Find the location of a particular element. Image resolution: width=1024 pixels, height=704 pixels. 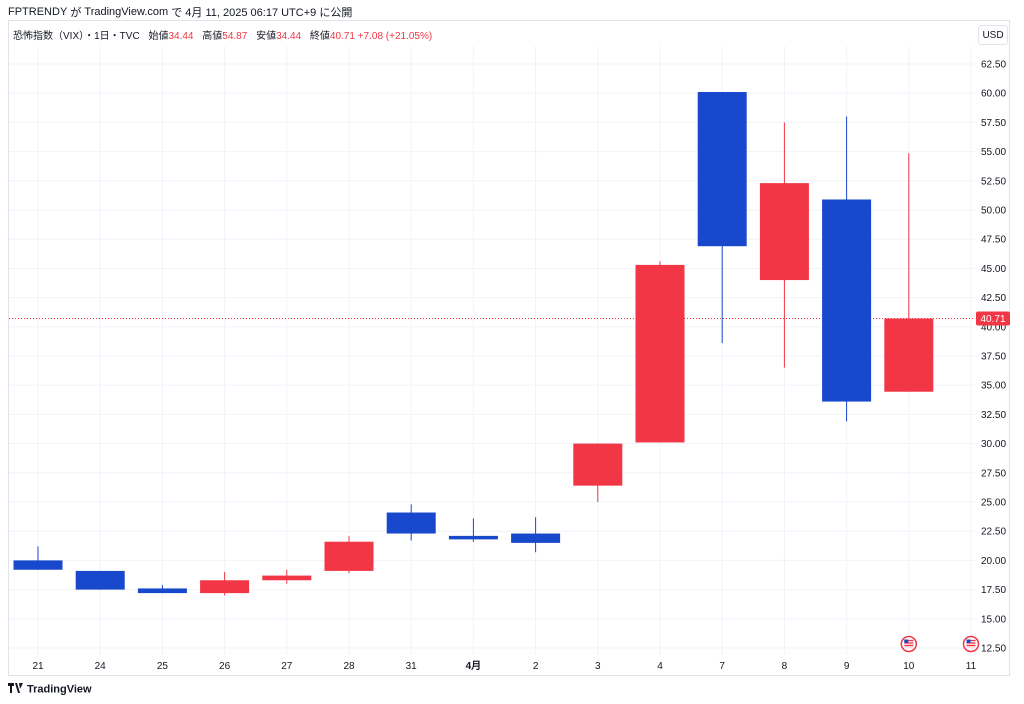

author-name: FPTRENDY is located at coordinates (38, 12).